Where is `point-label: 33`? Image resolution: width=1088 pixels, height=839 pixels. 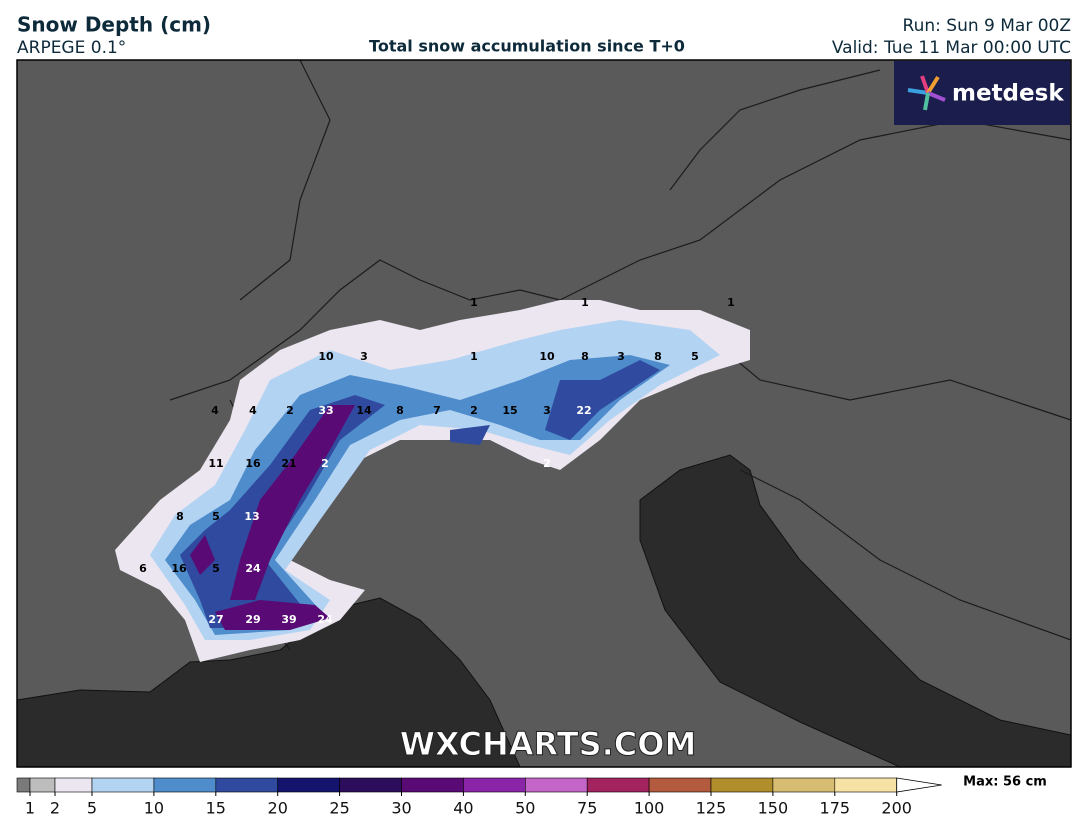 point-label: 33 is located at coordinates (325, 410).